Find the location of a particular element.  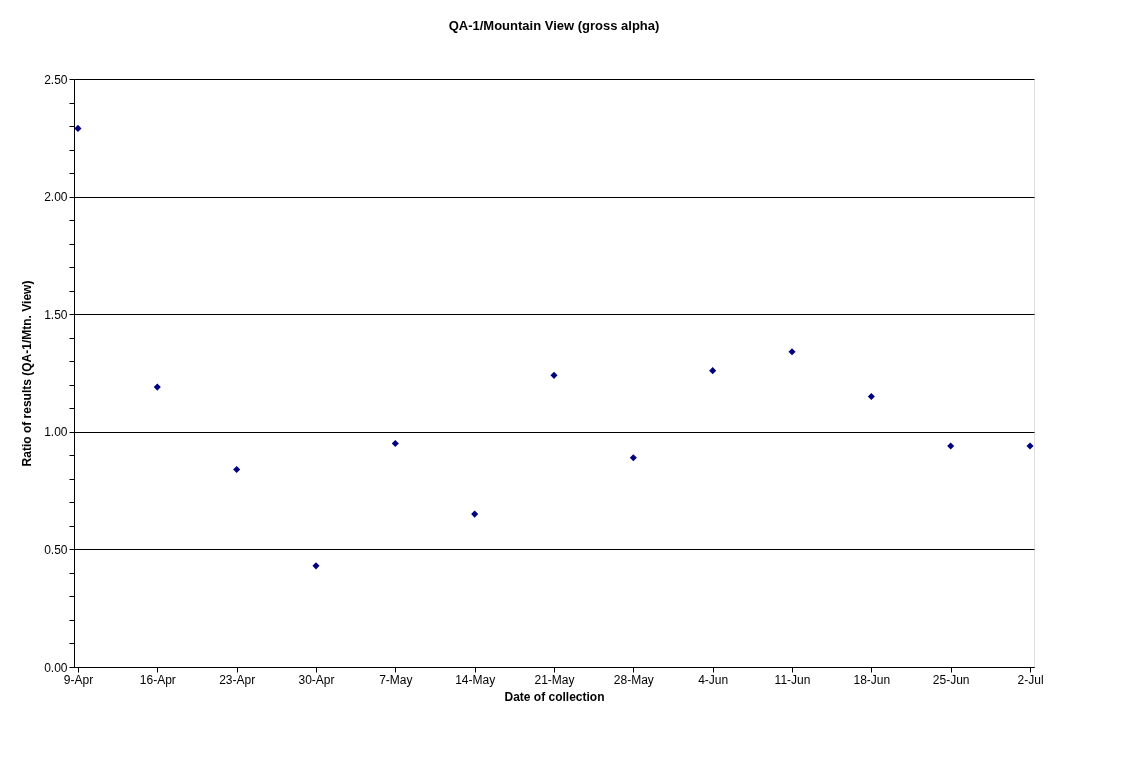

y-tick-label: 2.50 is located at coordinates (56, 79).